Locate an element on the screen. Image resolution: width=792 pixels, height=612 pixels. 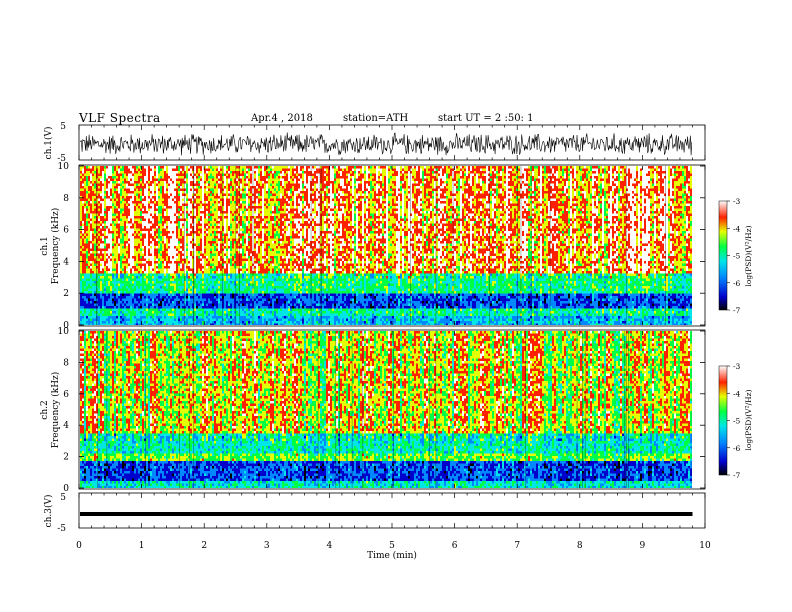
x-tick-label: 7 is located at coordinates (517, 546).